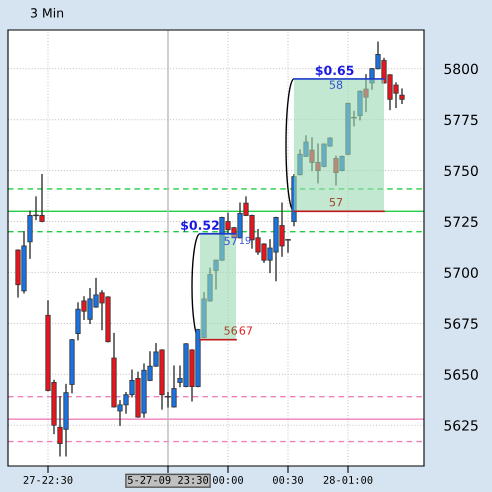 The width and height of the screenshot is (492, 492). What do you see at coordinates (168, 480) in the screenshot?
I see `x-tick-label: 5-27-09 23:30` at bounding box center [168, 480].